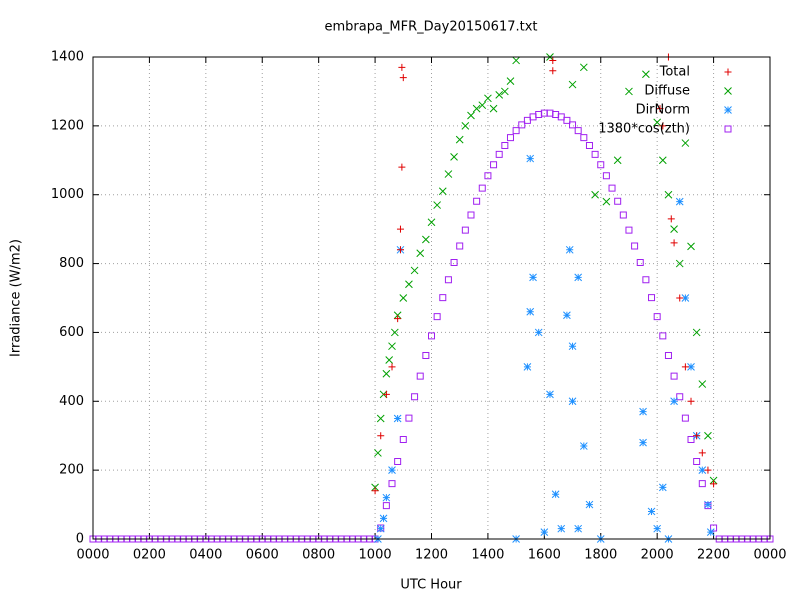 The width and height of the screenshot is (800, 600). Describe the element at coordinates (665, 101) in the screenshot. I see `legend: Total Diffuse DirNorm 1380*cos(zth)` at that location.